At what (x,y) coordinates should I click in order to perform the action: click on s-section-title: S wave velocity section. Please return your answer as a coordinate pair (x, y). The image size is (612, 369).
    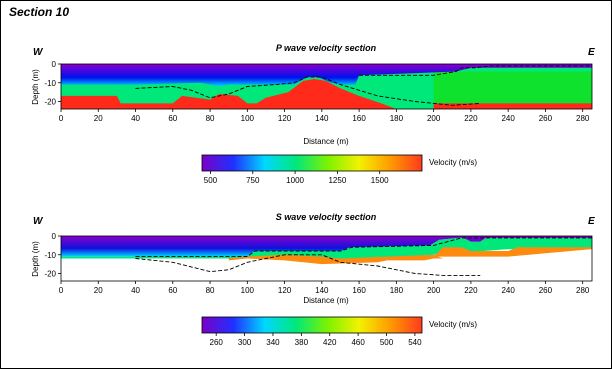
    Looking at the image, I should click on (326, 217).